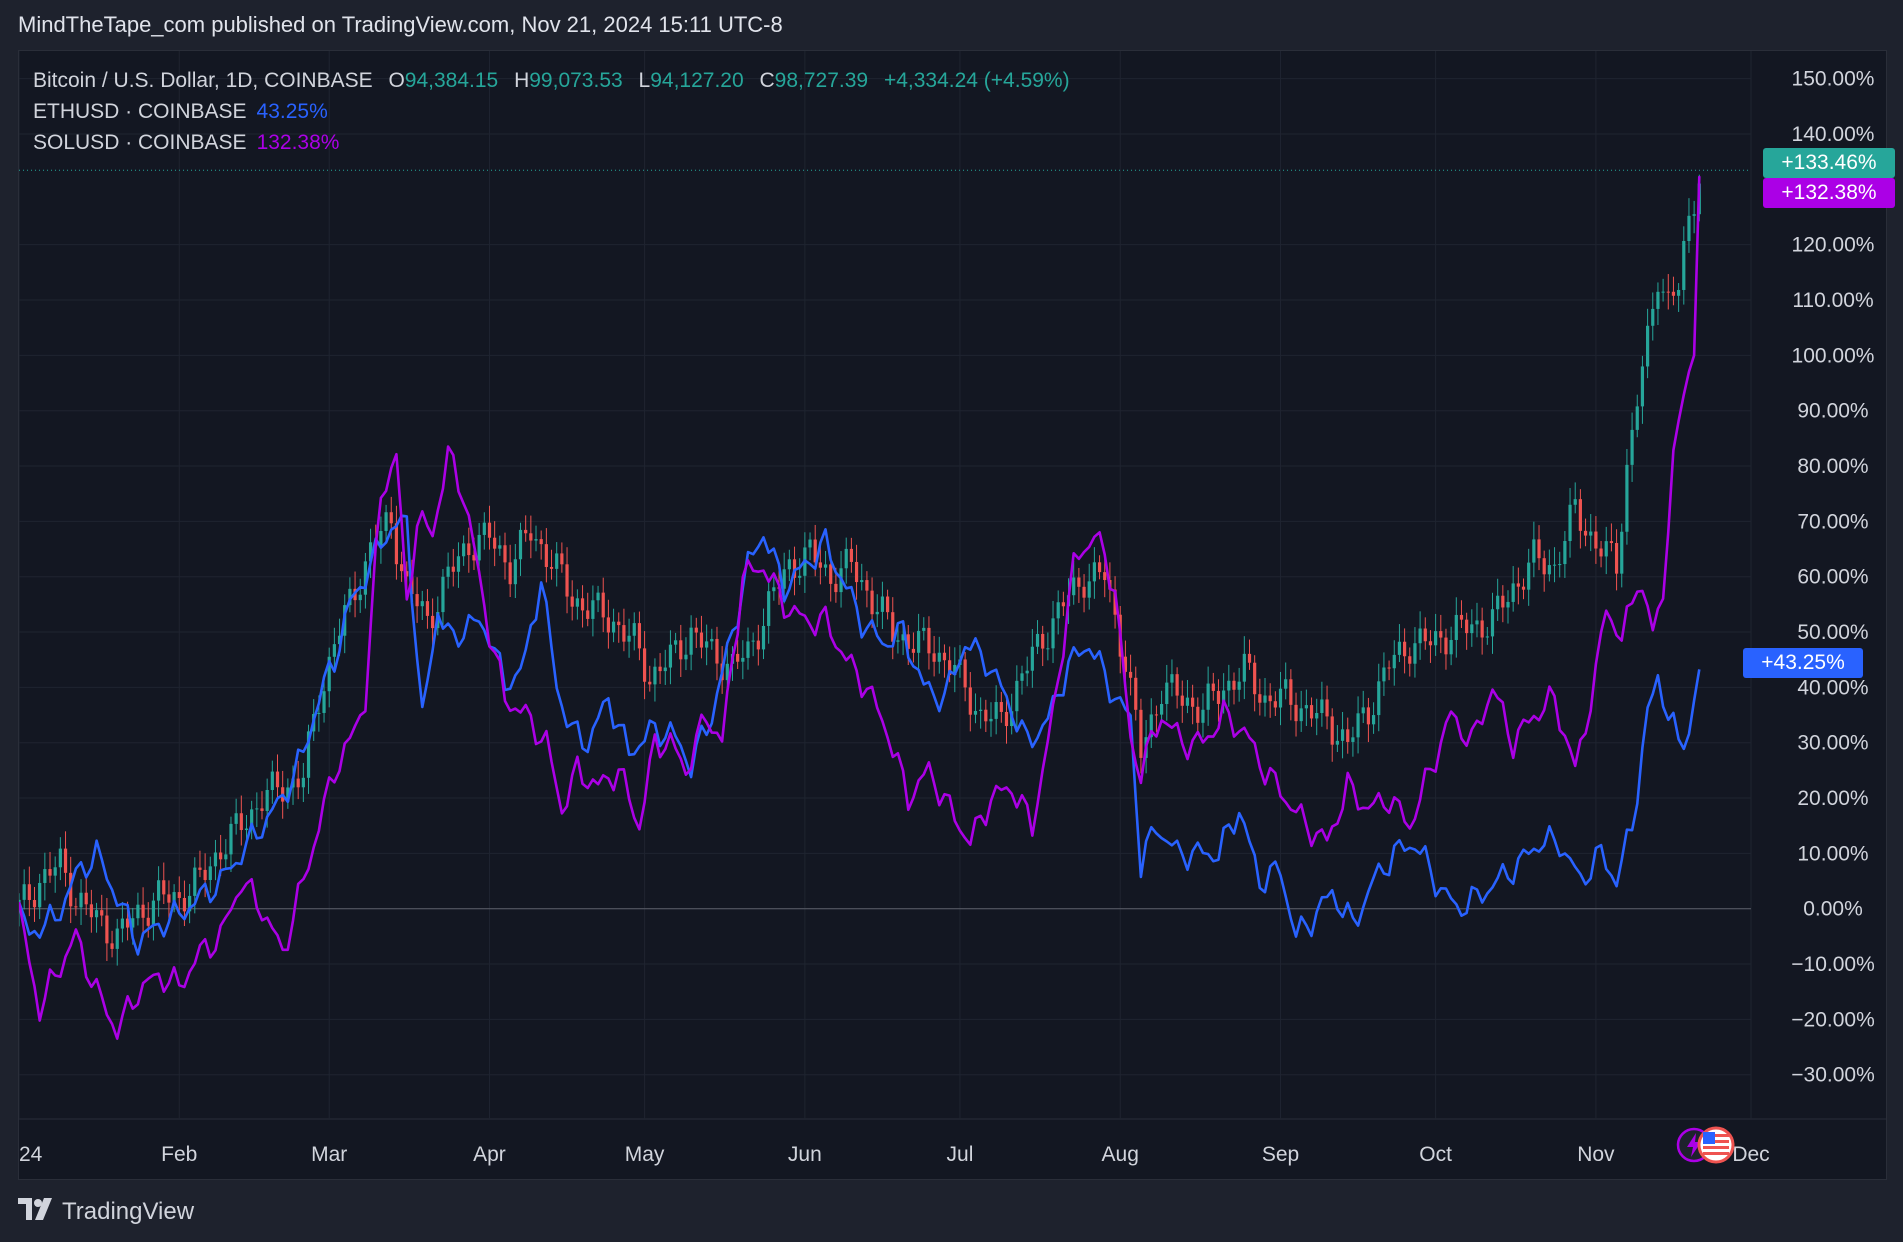  I want to click on y-tick-label: 40.00%, so click(1832, 687).